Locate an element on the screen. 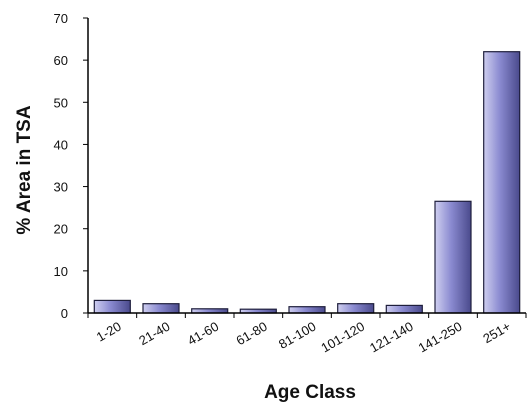  y-tick-label: 20 is located at coordinates (61, 229).